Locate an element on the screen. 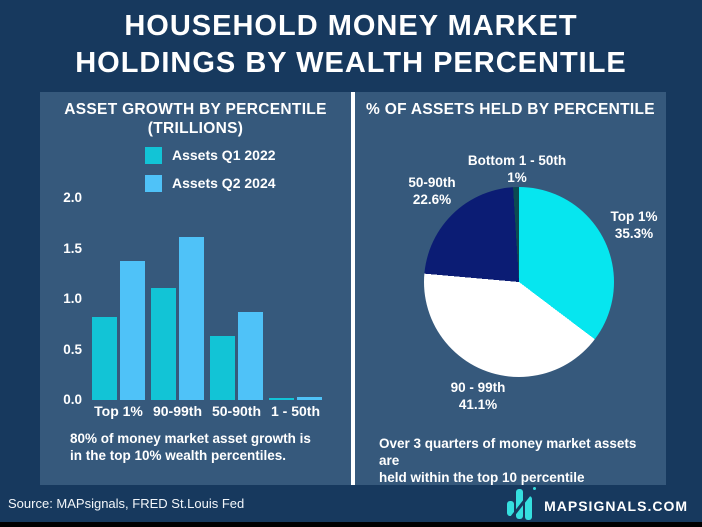 This screenshot has height=527, width=702. page-title-line2: HOLDINGS BY WEALTH PERCENTILE is located at coordinates (351, 63).